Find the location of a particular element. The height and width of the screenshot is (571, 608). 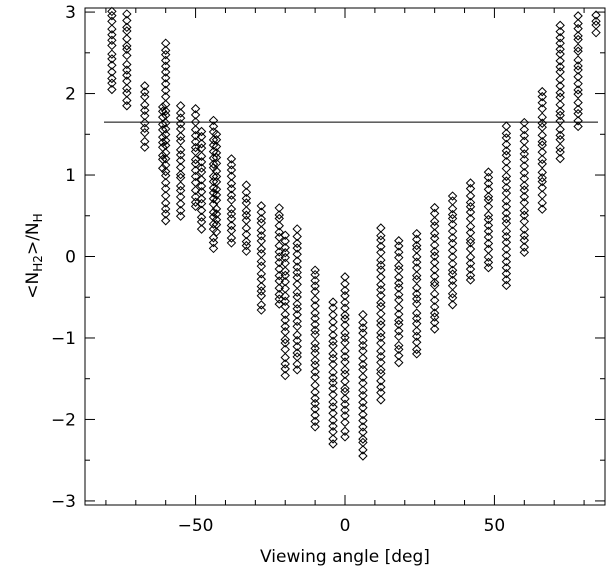

y-label-lead: <N is located at coordinates (33, 285).